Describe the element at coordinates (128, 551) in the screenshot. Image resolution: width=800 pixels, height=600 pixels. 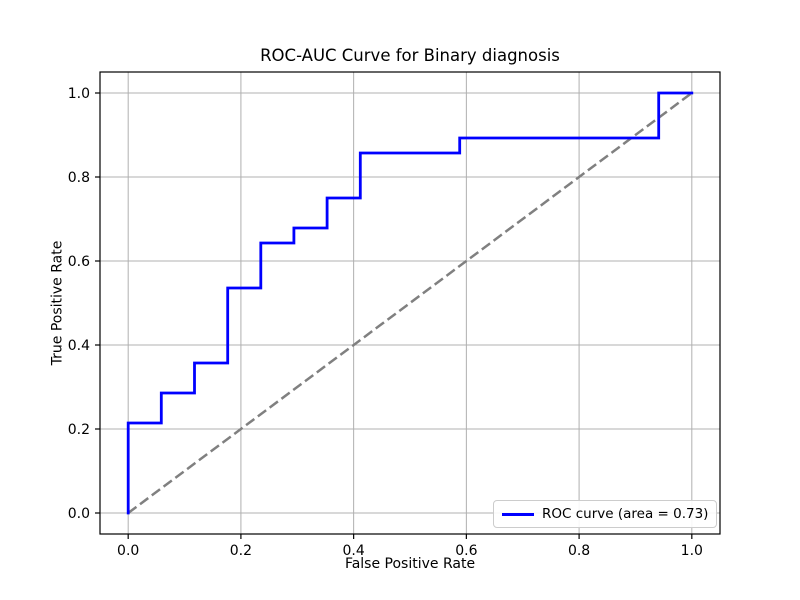
I see `x-tick-label: 0.0` at that location.